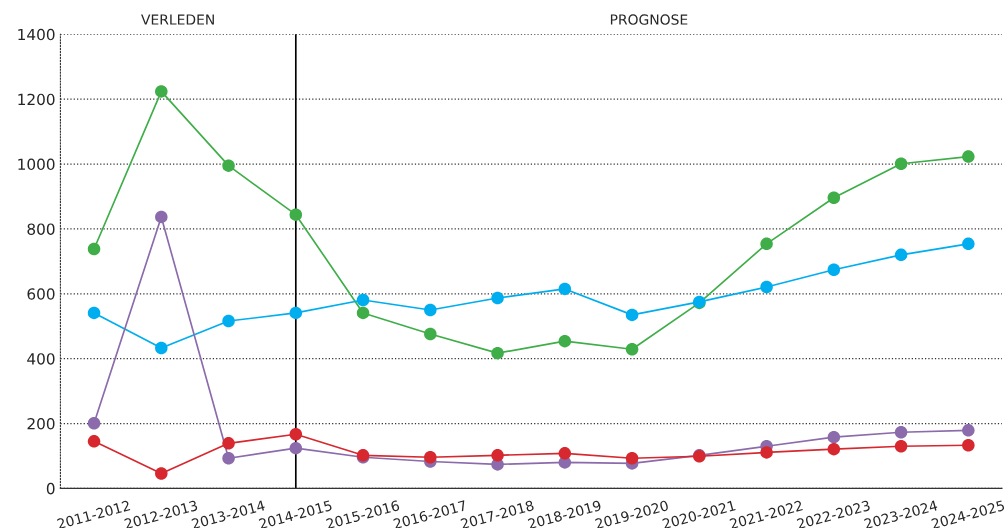 This screenshot has height=528, width=1007. I want to click on y-tick-label: 800, so click(41, 229).